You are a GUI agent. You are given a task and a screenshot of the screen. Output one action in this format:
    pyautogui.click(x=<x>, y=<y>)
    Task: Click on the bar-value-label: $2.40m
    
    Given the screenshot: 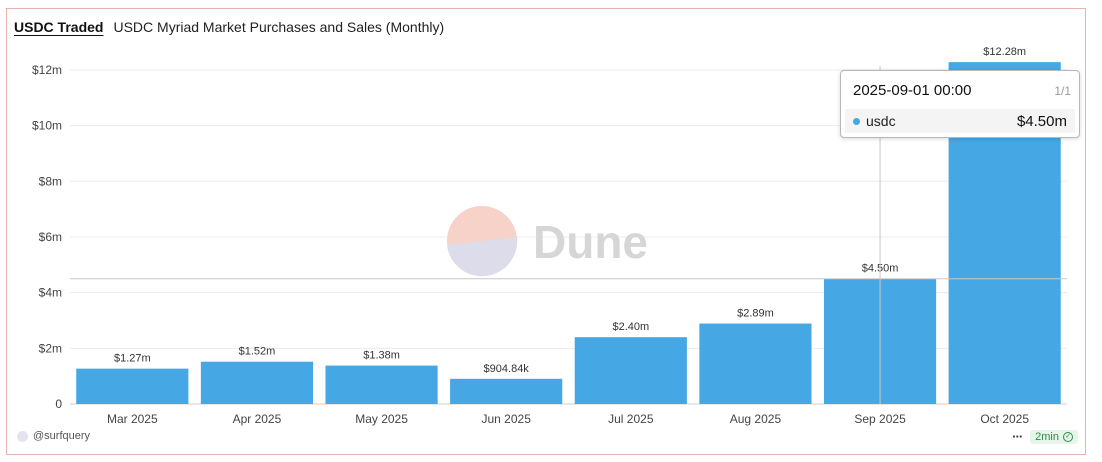 What is the action you would take?
    pyautogui.click(x=630, y=327)
    